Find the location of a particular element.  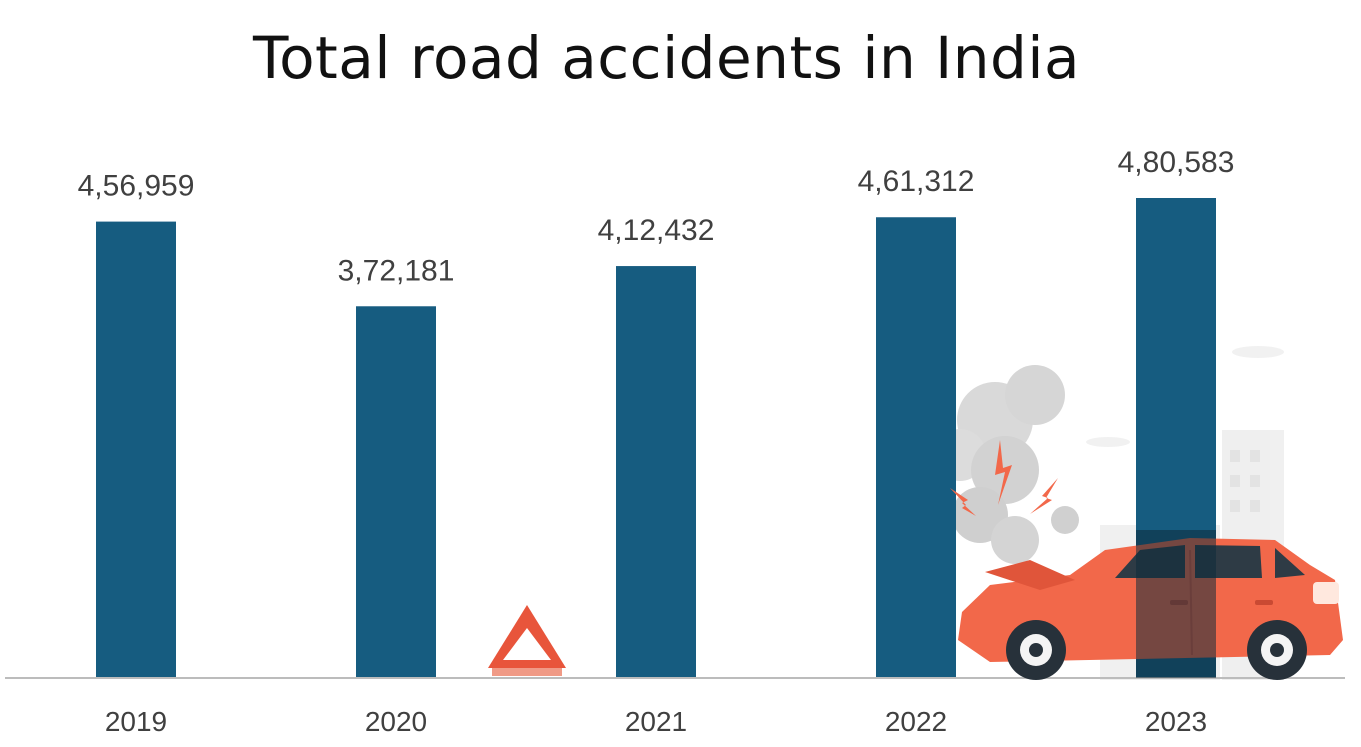

x-tick-label-2021: 2021 is located at coordinates (656, 721).